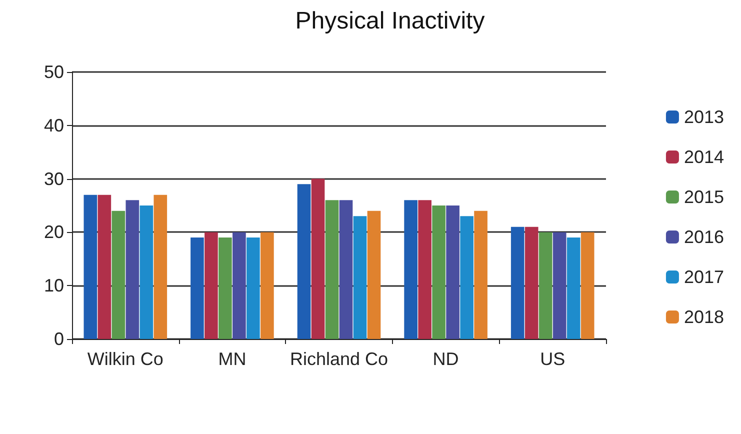  I want to click on y-tick-label: 0, so click(59, 339).